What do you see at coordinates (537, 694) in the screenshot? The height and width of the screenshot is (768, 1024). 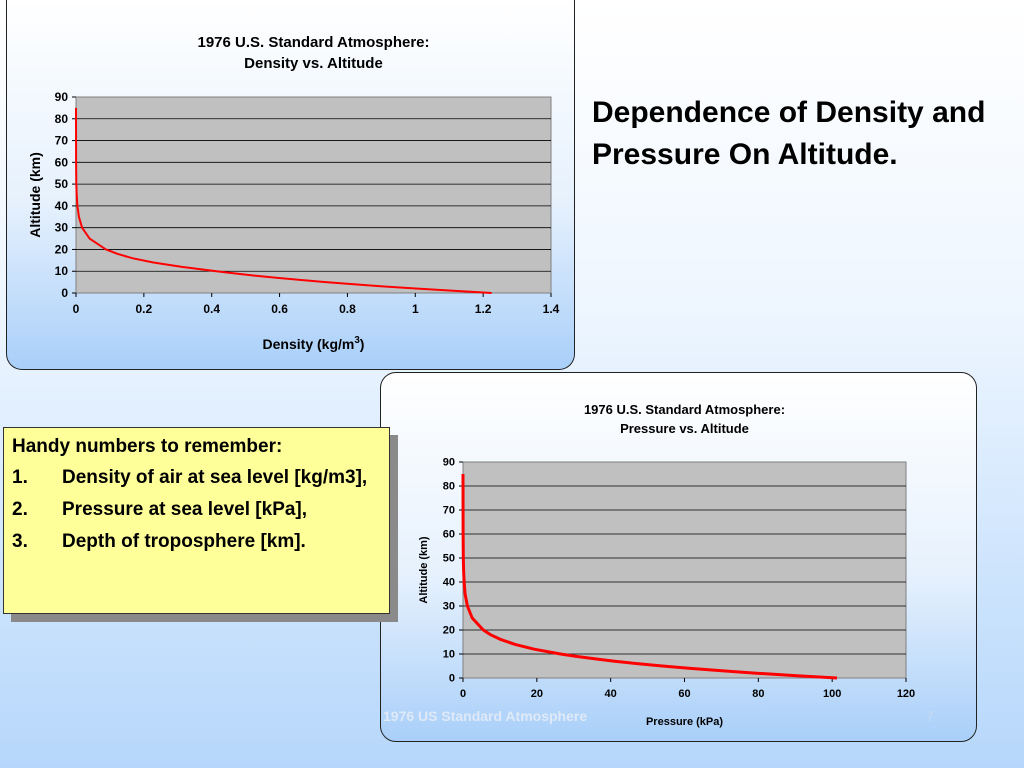 I see `x-tick-label: 20` at bounding box center [537, 694].